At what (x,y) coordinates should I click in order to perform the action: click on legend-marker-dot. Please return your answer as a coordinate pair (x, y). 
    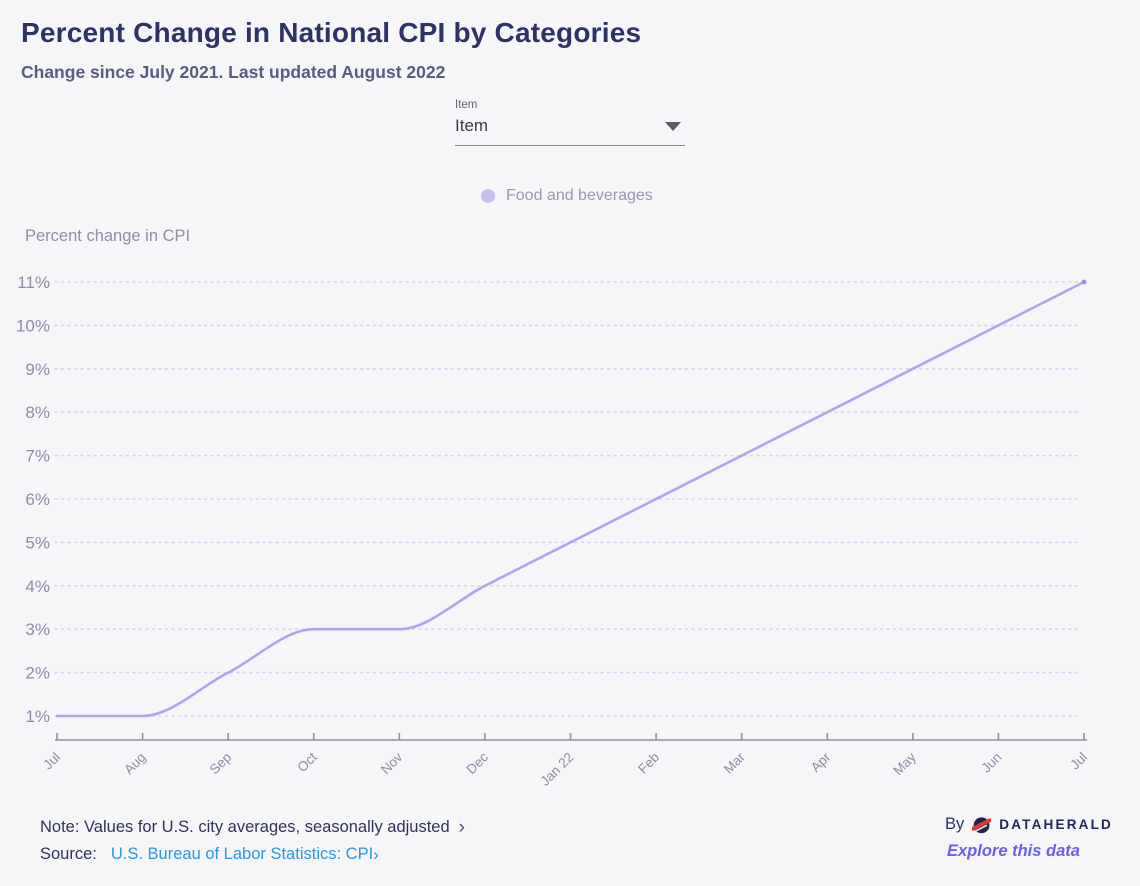
    Looking at the image, I should click on (488, 196).